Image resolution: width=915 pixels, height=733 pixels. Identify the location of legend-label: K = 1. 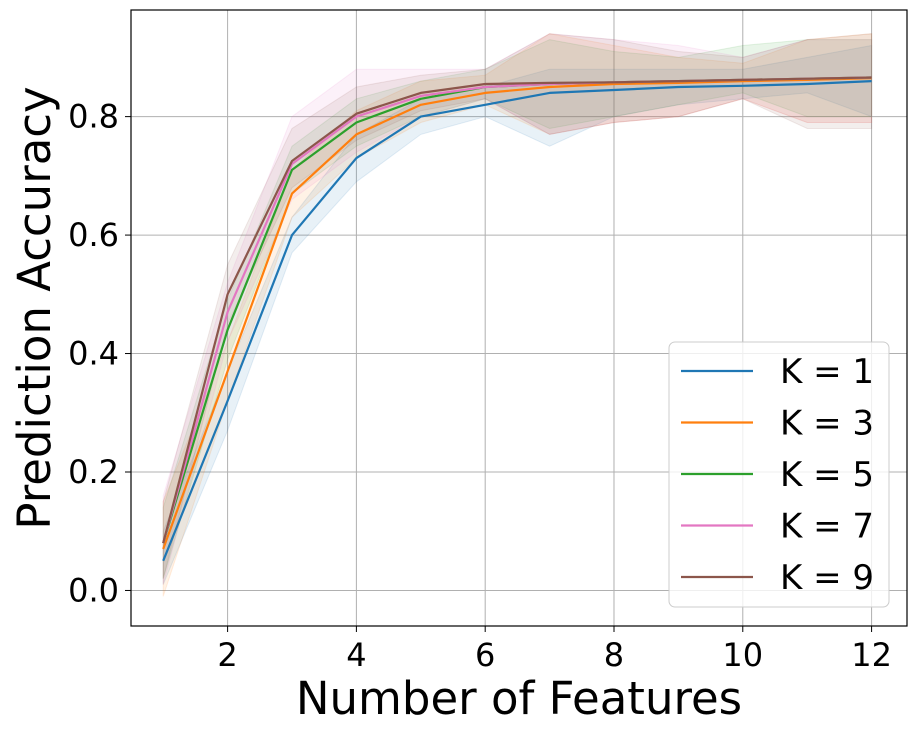
(827, 372).